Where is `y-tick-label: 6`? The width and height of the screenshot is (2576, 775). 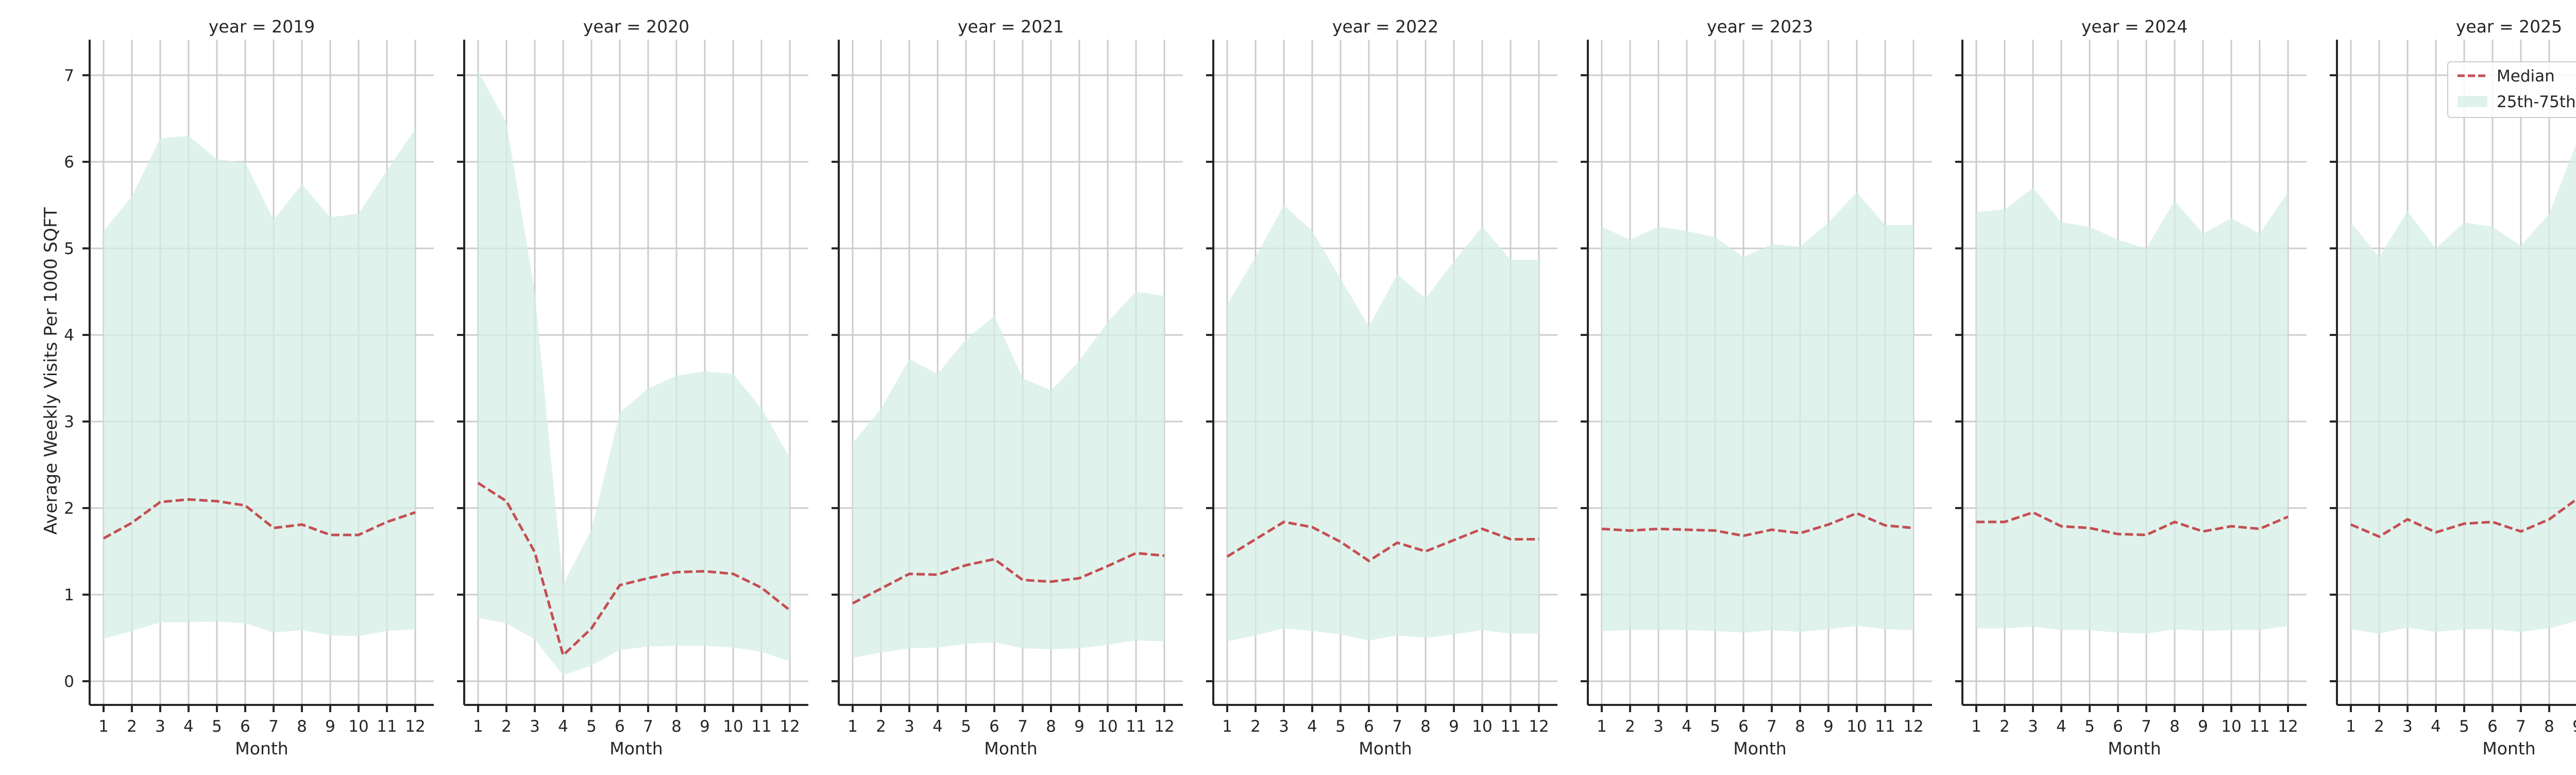
y-tick-label: 6 is located at coordinates (69, 162).